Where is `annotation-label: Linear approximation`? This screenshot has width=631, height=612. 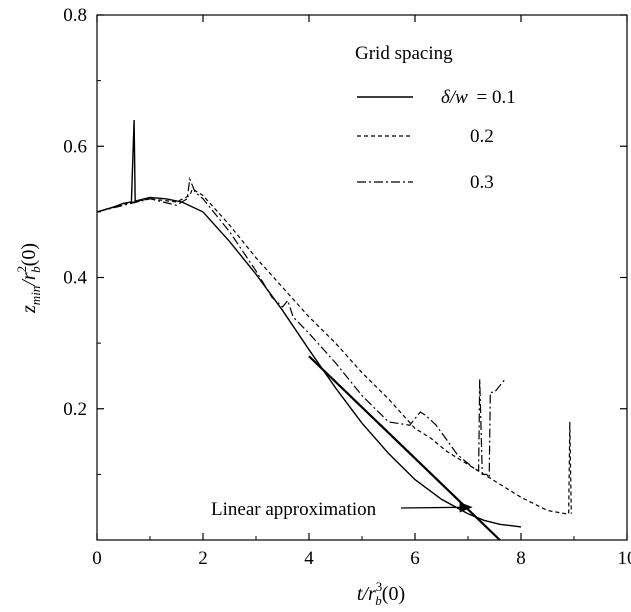
annotation-label: Linear approximation is located at coordinates (294, 509).